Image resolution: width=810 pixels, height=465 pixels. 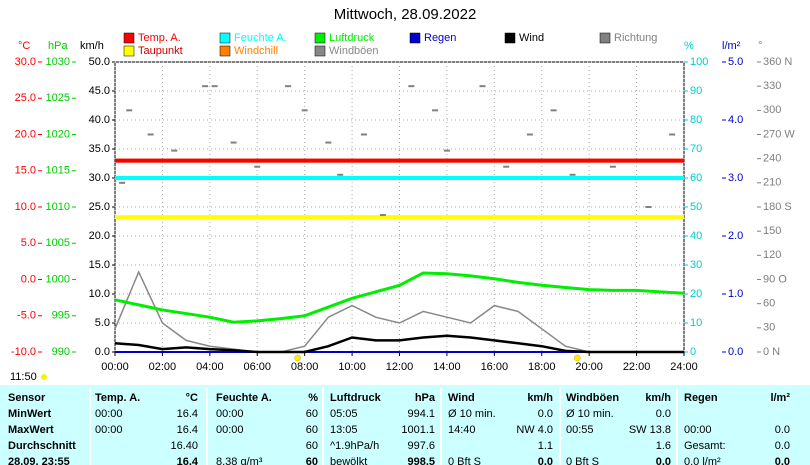 I want to click on y-tick-label: -10.0, so click(x=23, y=352).